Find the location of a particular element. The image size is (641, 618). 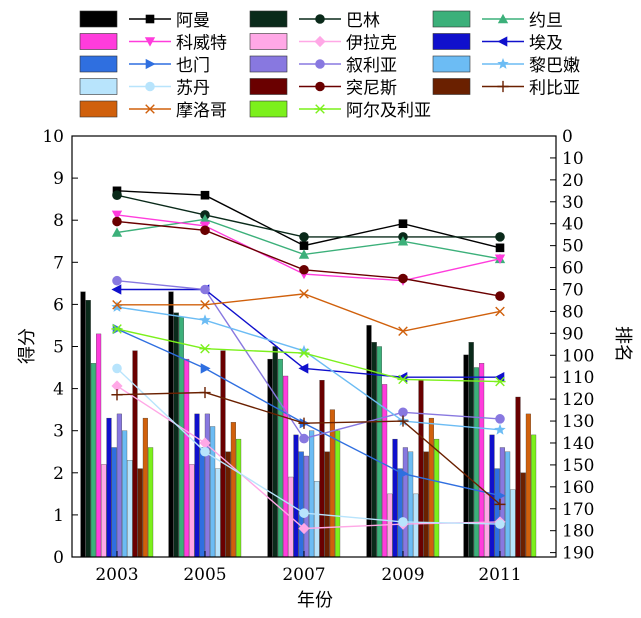

y-tick-label-right: 160 is located at coordinates (578, 488).